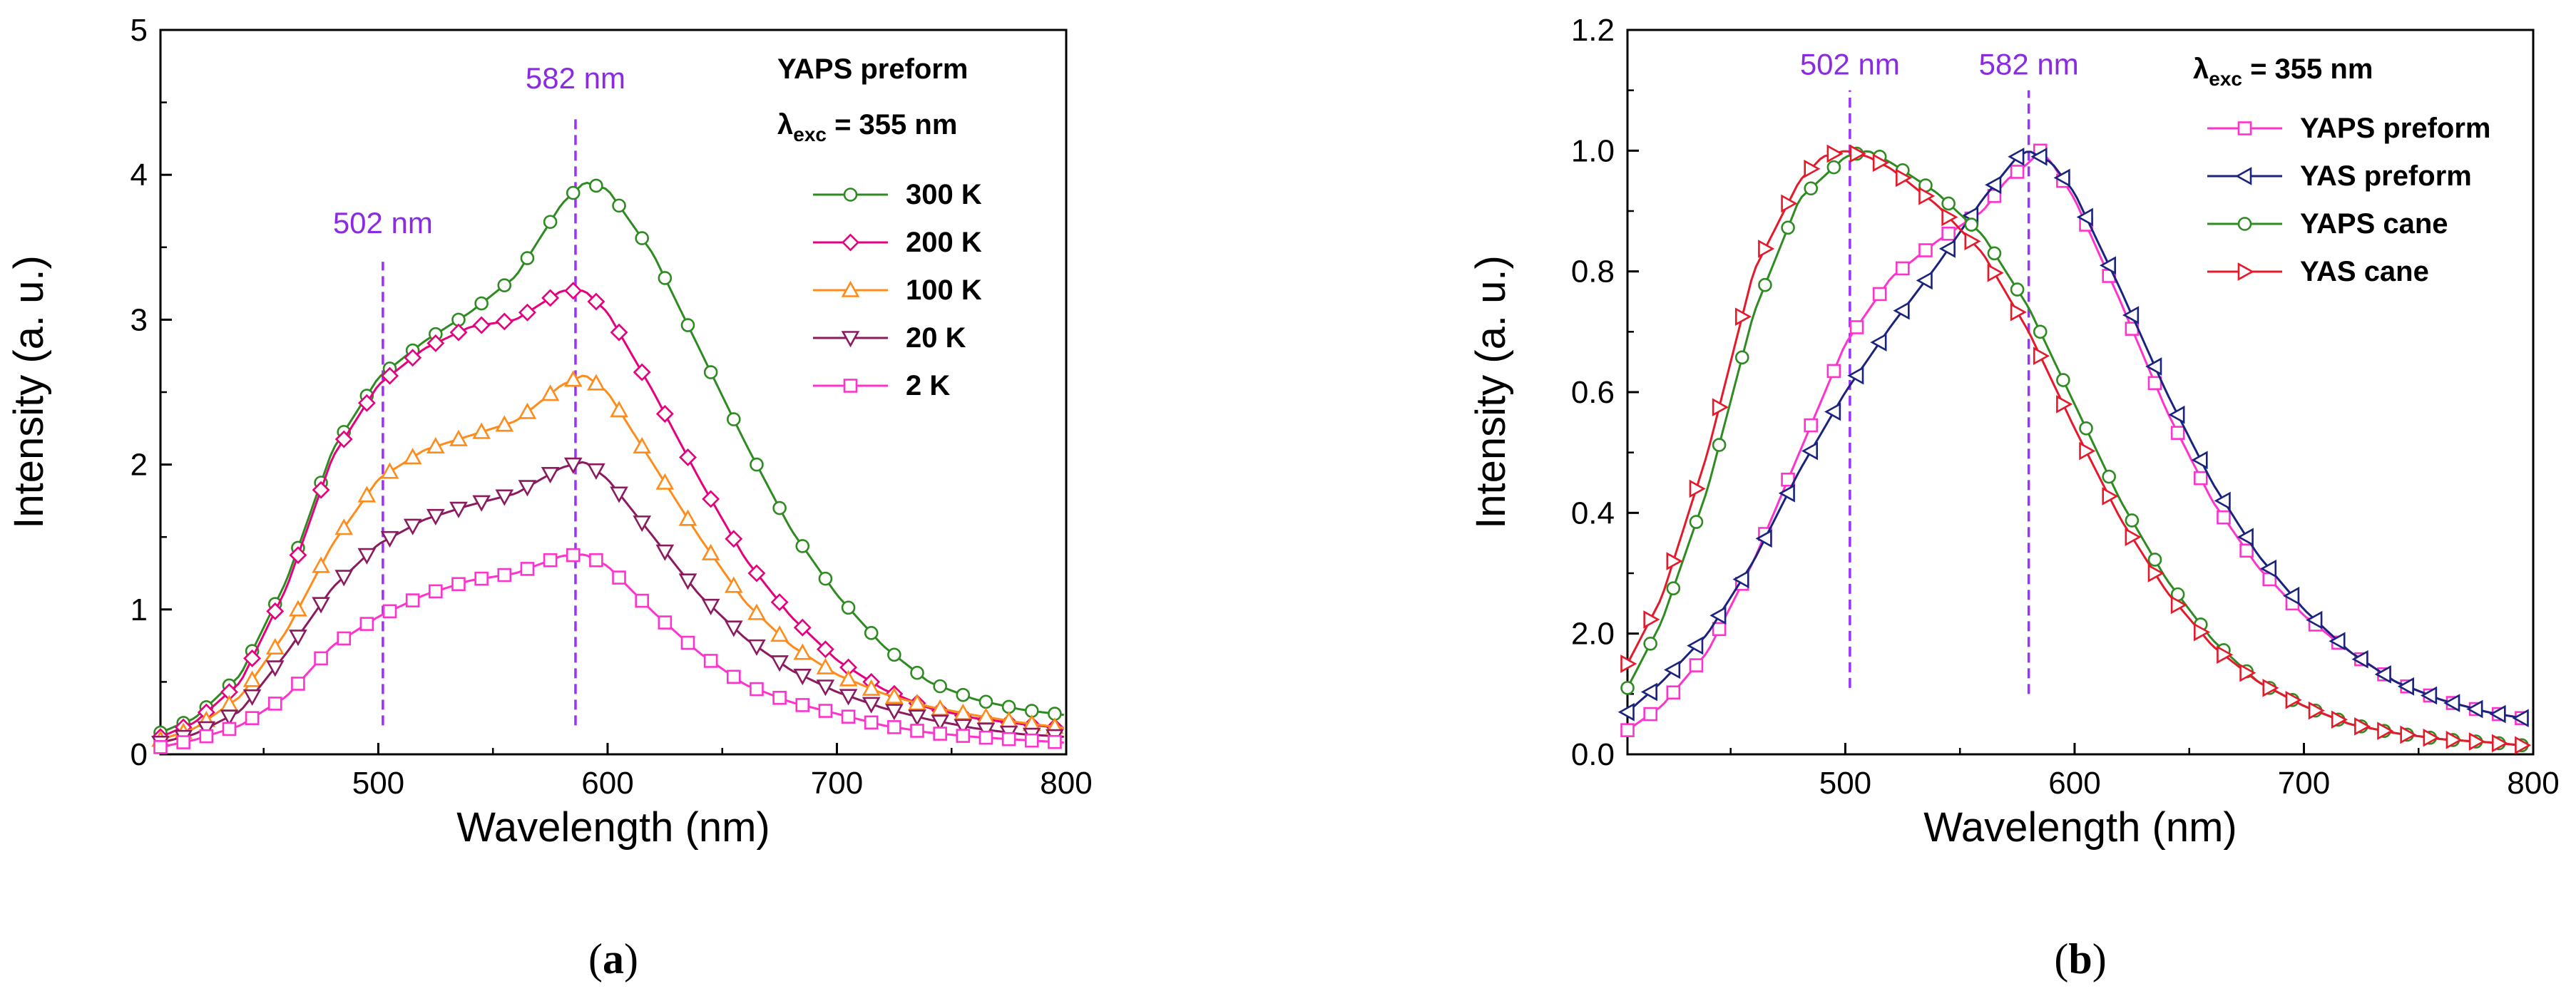  What do you see at coordinates (1593, 30) in the screenshot?
I see `panel-b-y-tick-label: 1.2` at bounding box center [1593, 30].